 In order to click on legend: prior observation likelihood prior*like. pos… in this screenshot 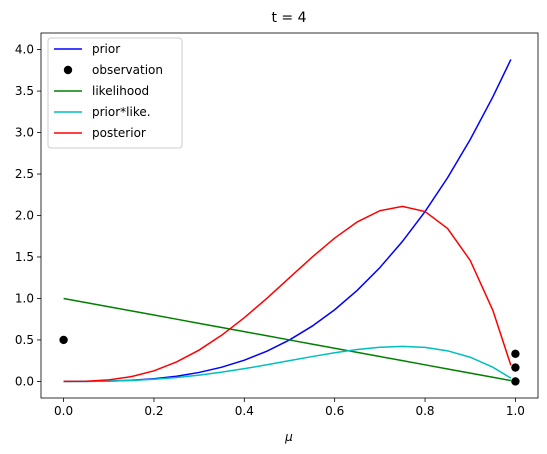, I will do `click(115, 93)`.